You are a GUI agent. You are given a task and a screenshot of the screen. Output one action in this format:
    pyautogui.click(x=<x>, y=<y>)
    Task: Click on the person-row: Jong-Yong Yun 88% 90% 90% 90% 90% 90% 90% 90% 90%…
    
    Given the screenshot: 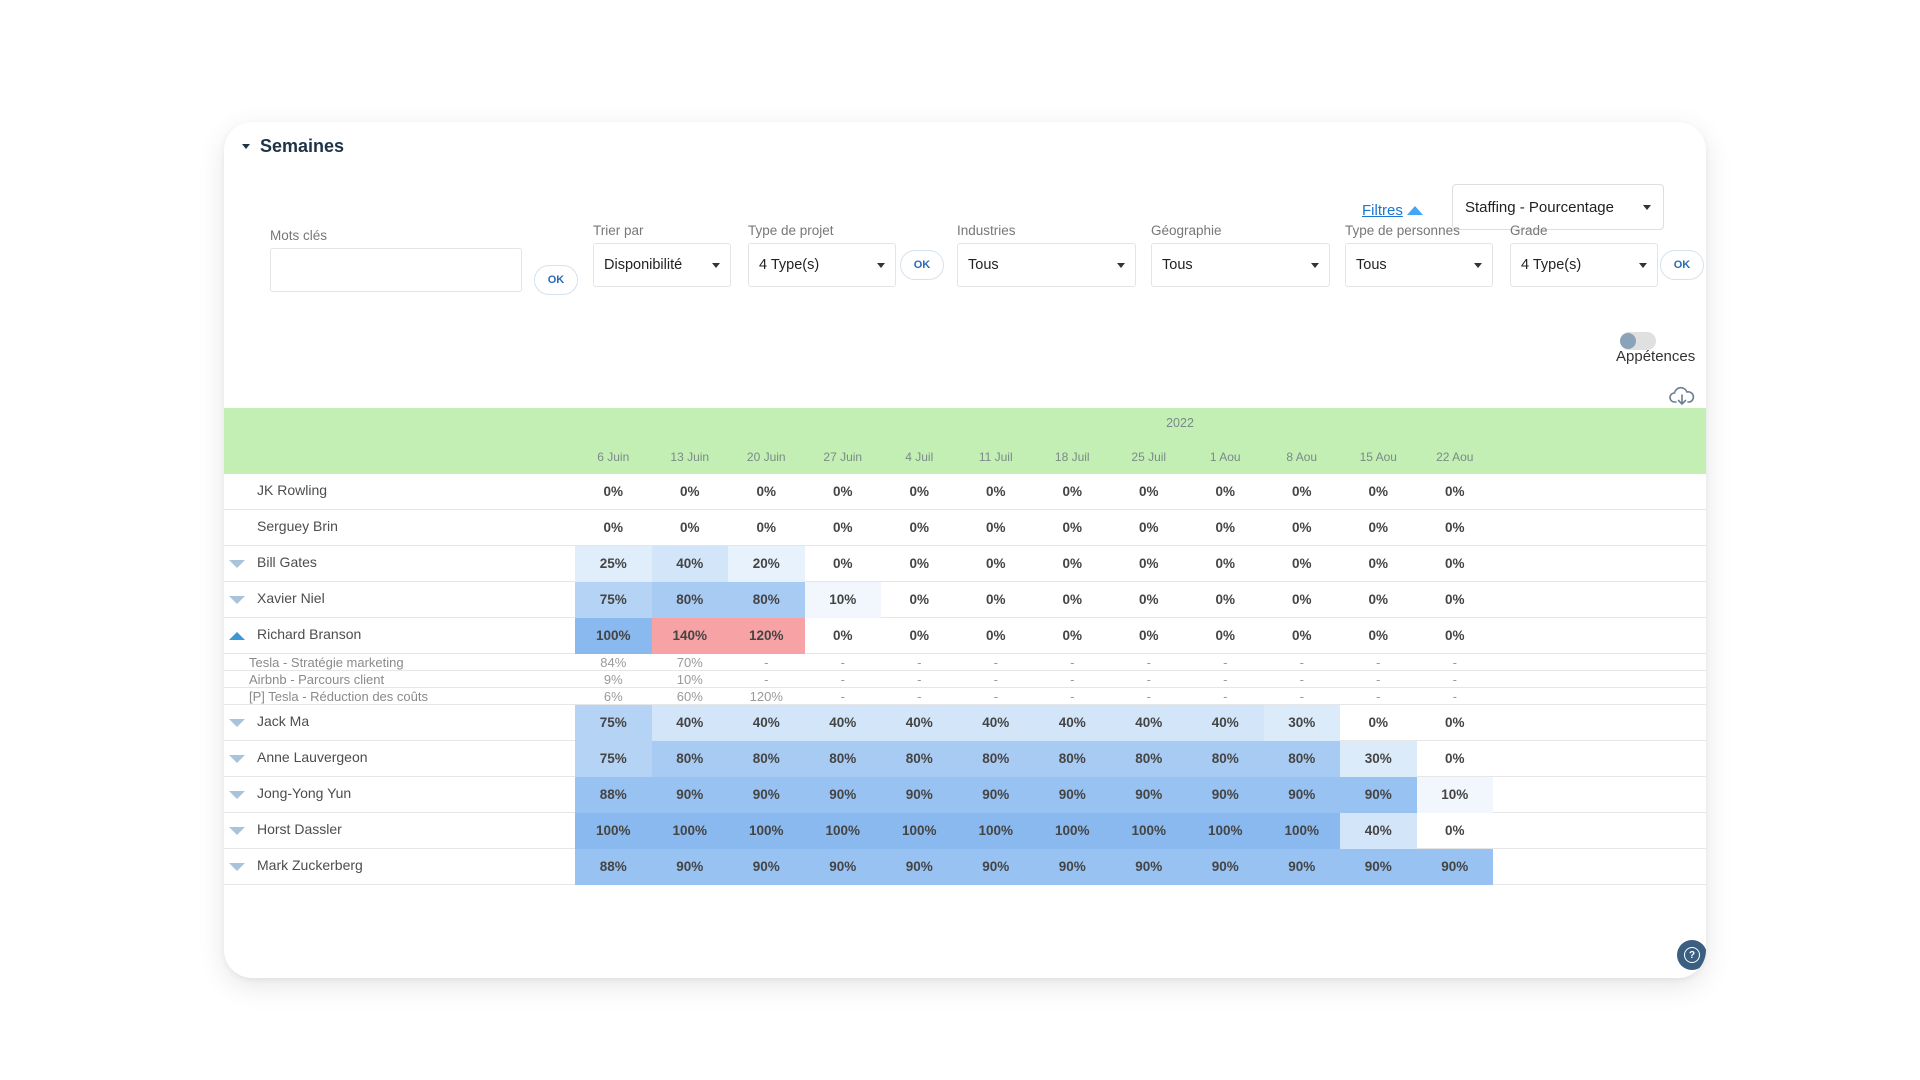 What is the action you would take?
    pyautogui.click(x=965, y=795)
    